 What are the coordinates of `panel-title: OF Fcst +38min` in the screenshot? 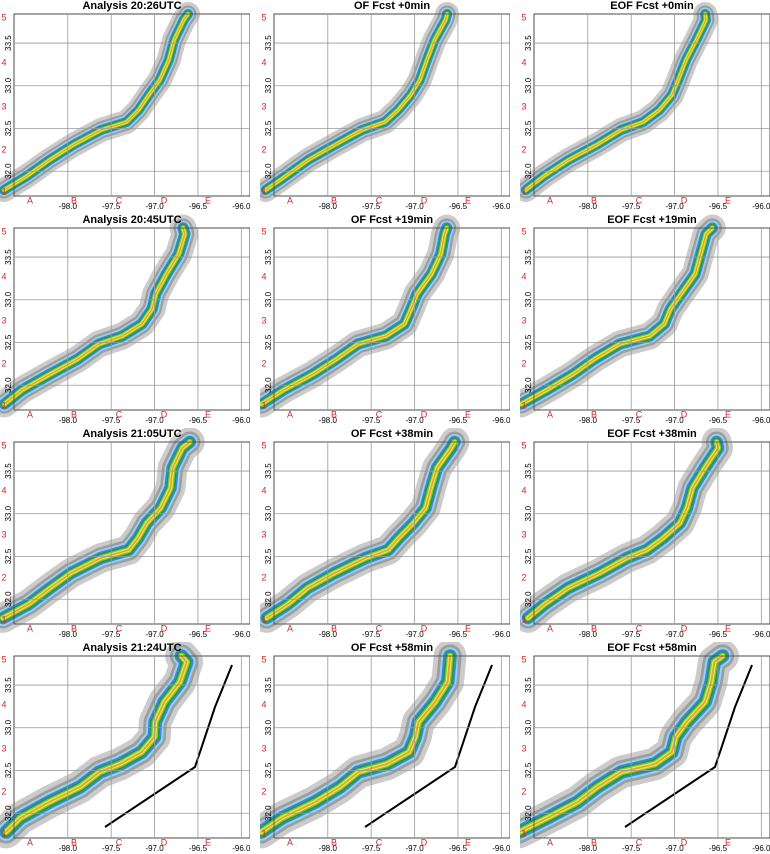 It's located at (392, 434).